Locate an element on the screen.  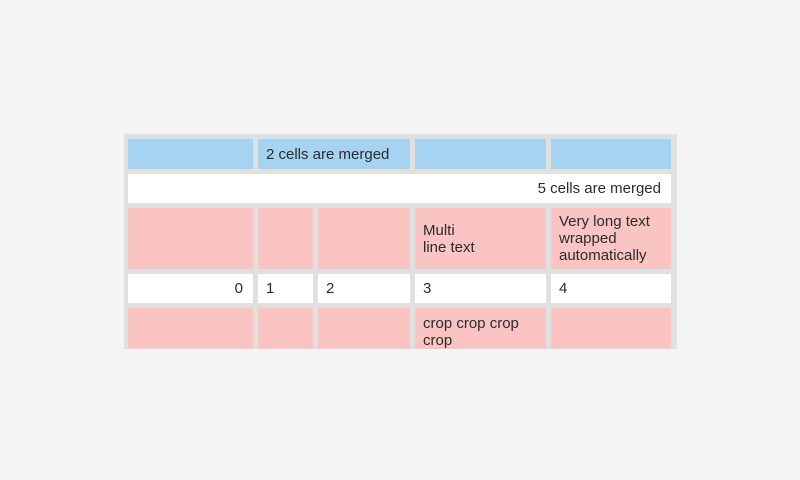
table-cell-number-0: 0 is located at coordinates (190, 288).